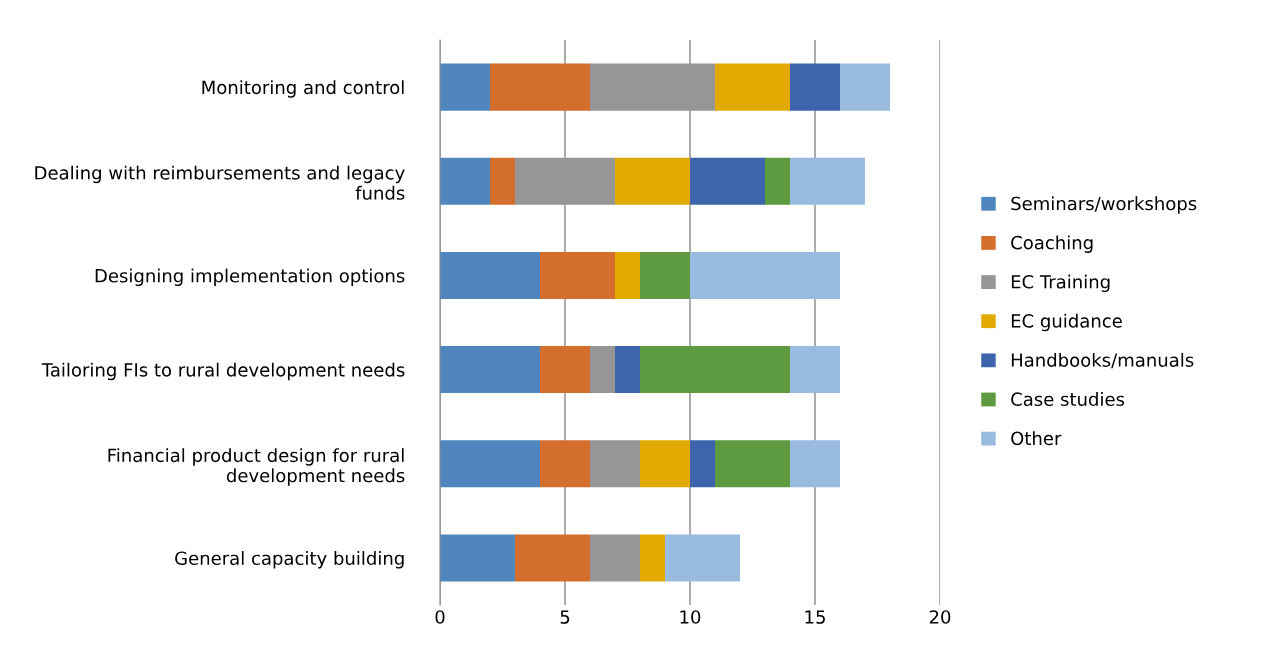 Image resolution: width=1274 pixels, height=666 pixels. What do you see at coordinates (1052, 244) in the screenshot?
I see `legend-label: Coaching` at bounding box center [1052, 244].